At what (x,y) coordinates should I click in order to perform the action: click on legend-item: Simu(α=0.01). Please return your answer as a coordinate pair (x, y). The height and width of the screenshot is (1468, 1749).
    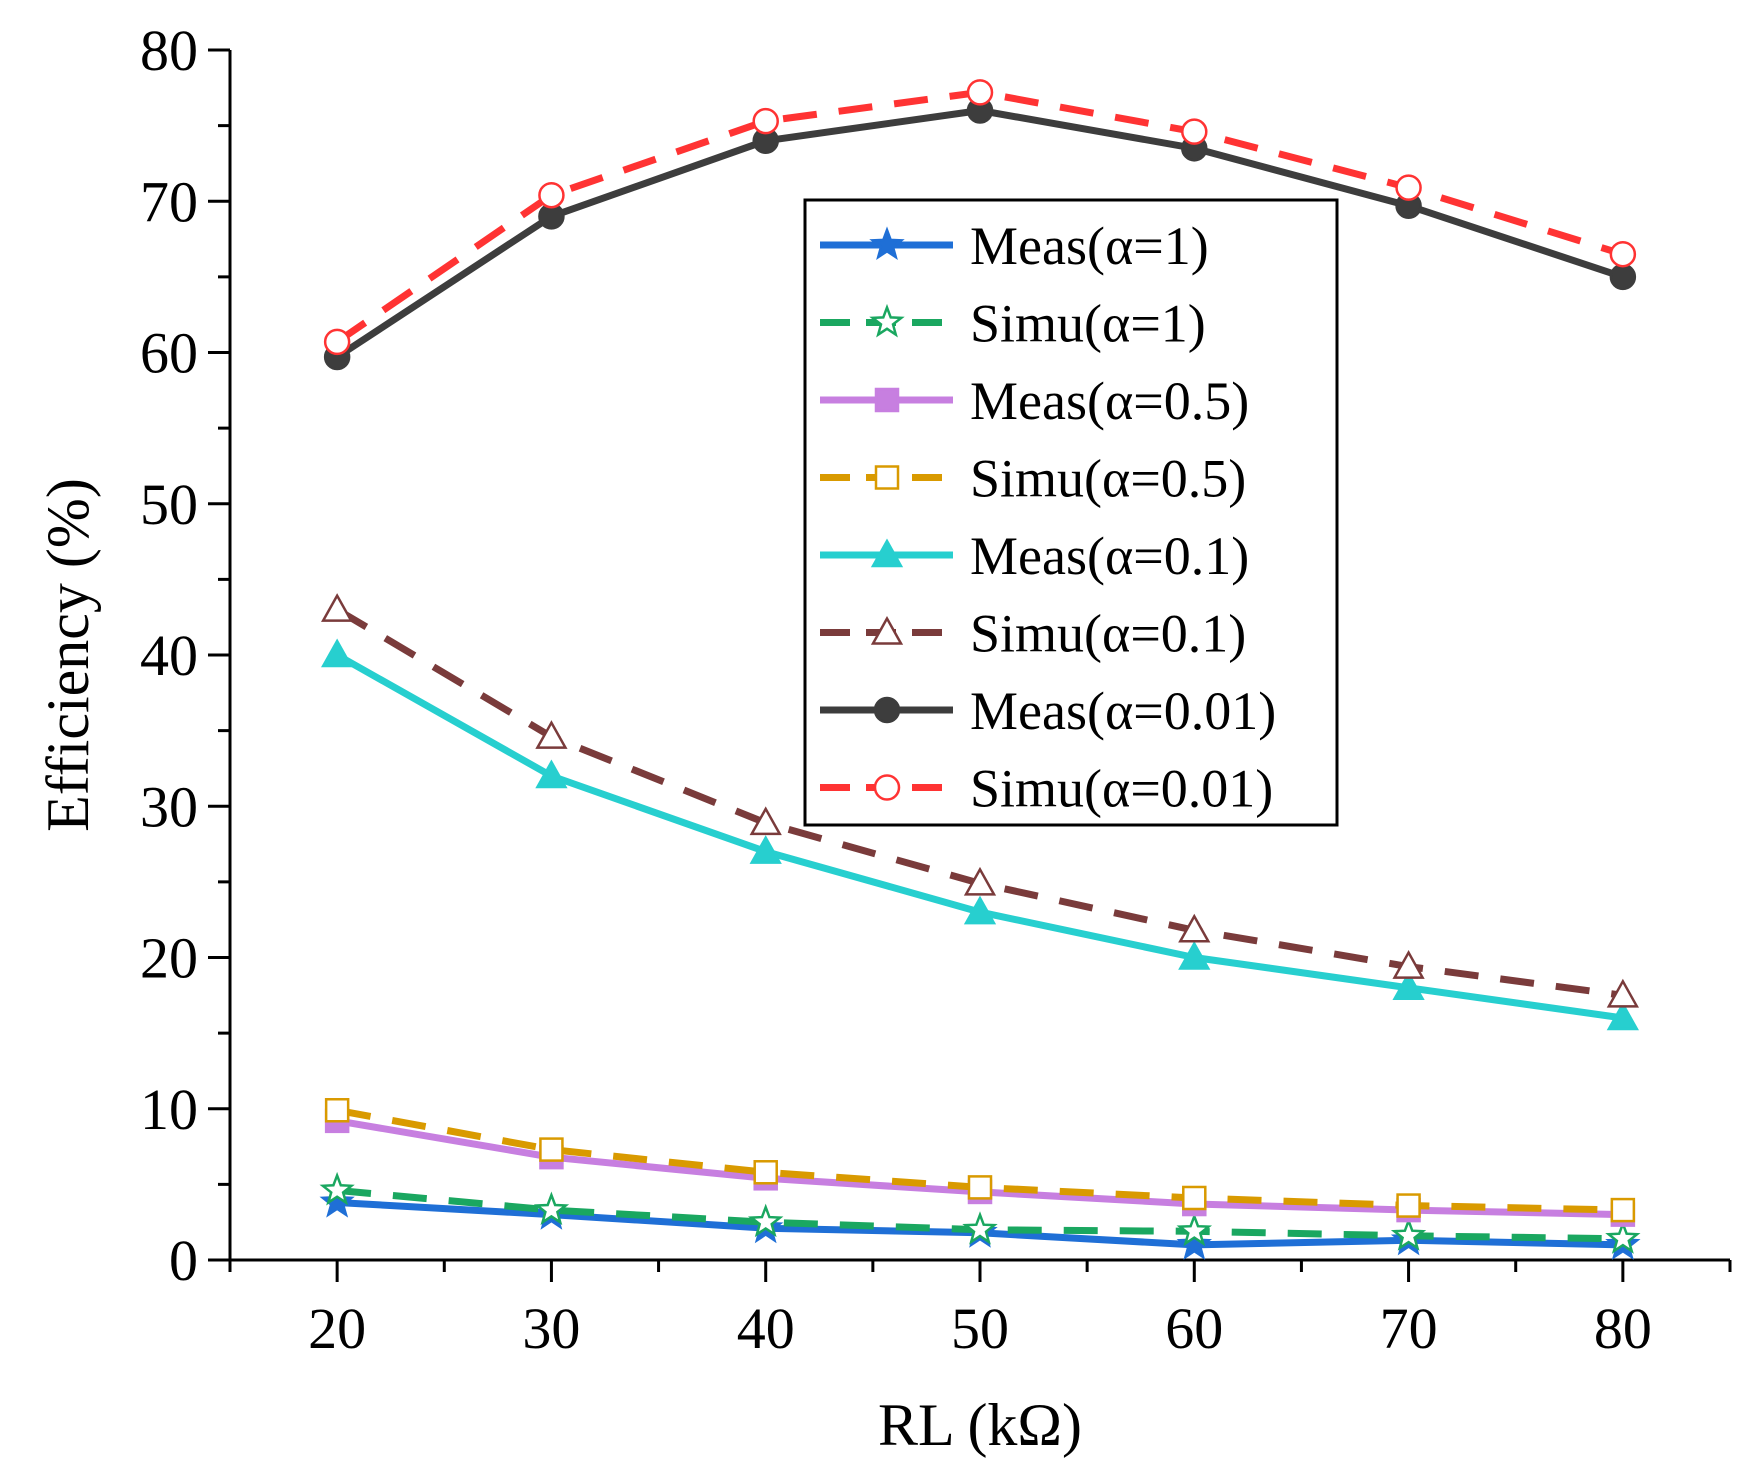
    Looking at the image, I should click on (1046, 789).